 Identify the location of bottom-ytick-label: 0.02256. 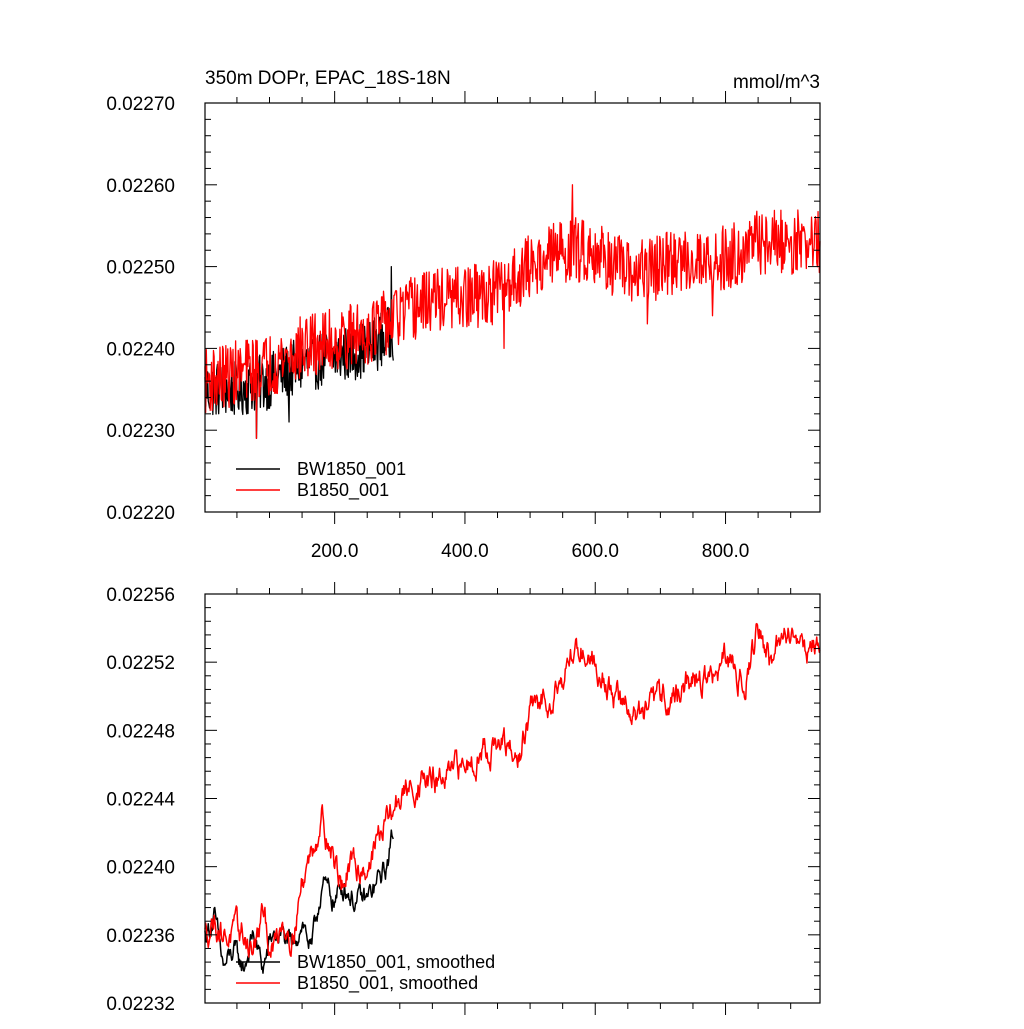
(140, 595).